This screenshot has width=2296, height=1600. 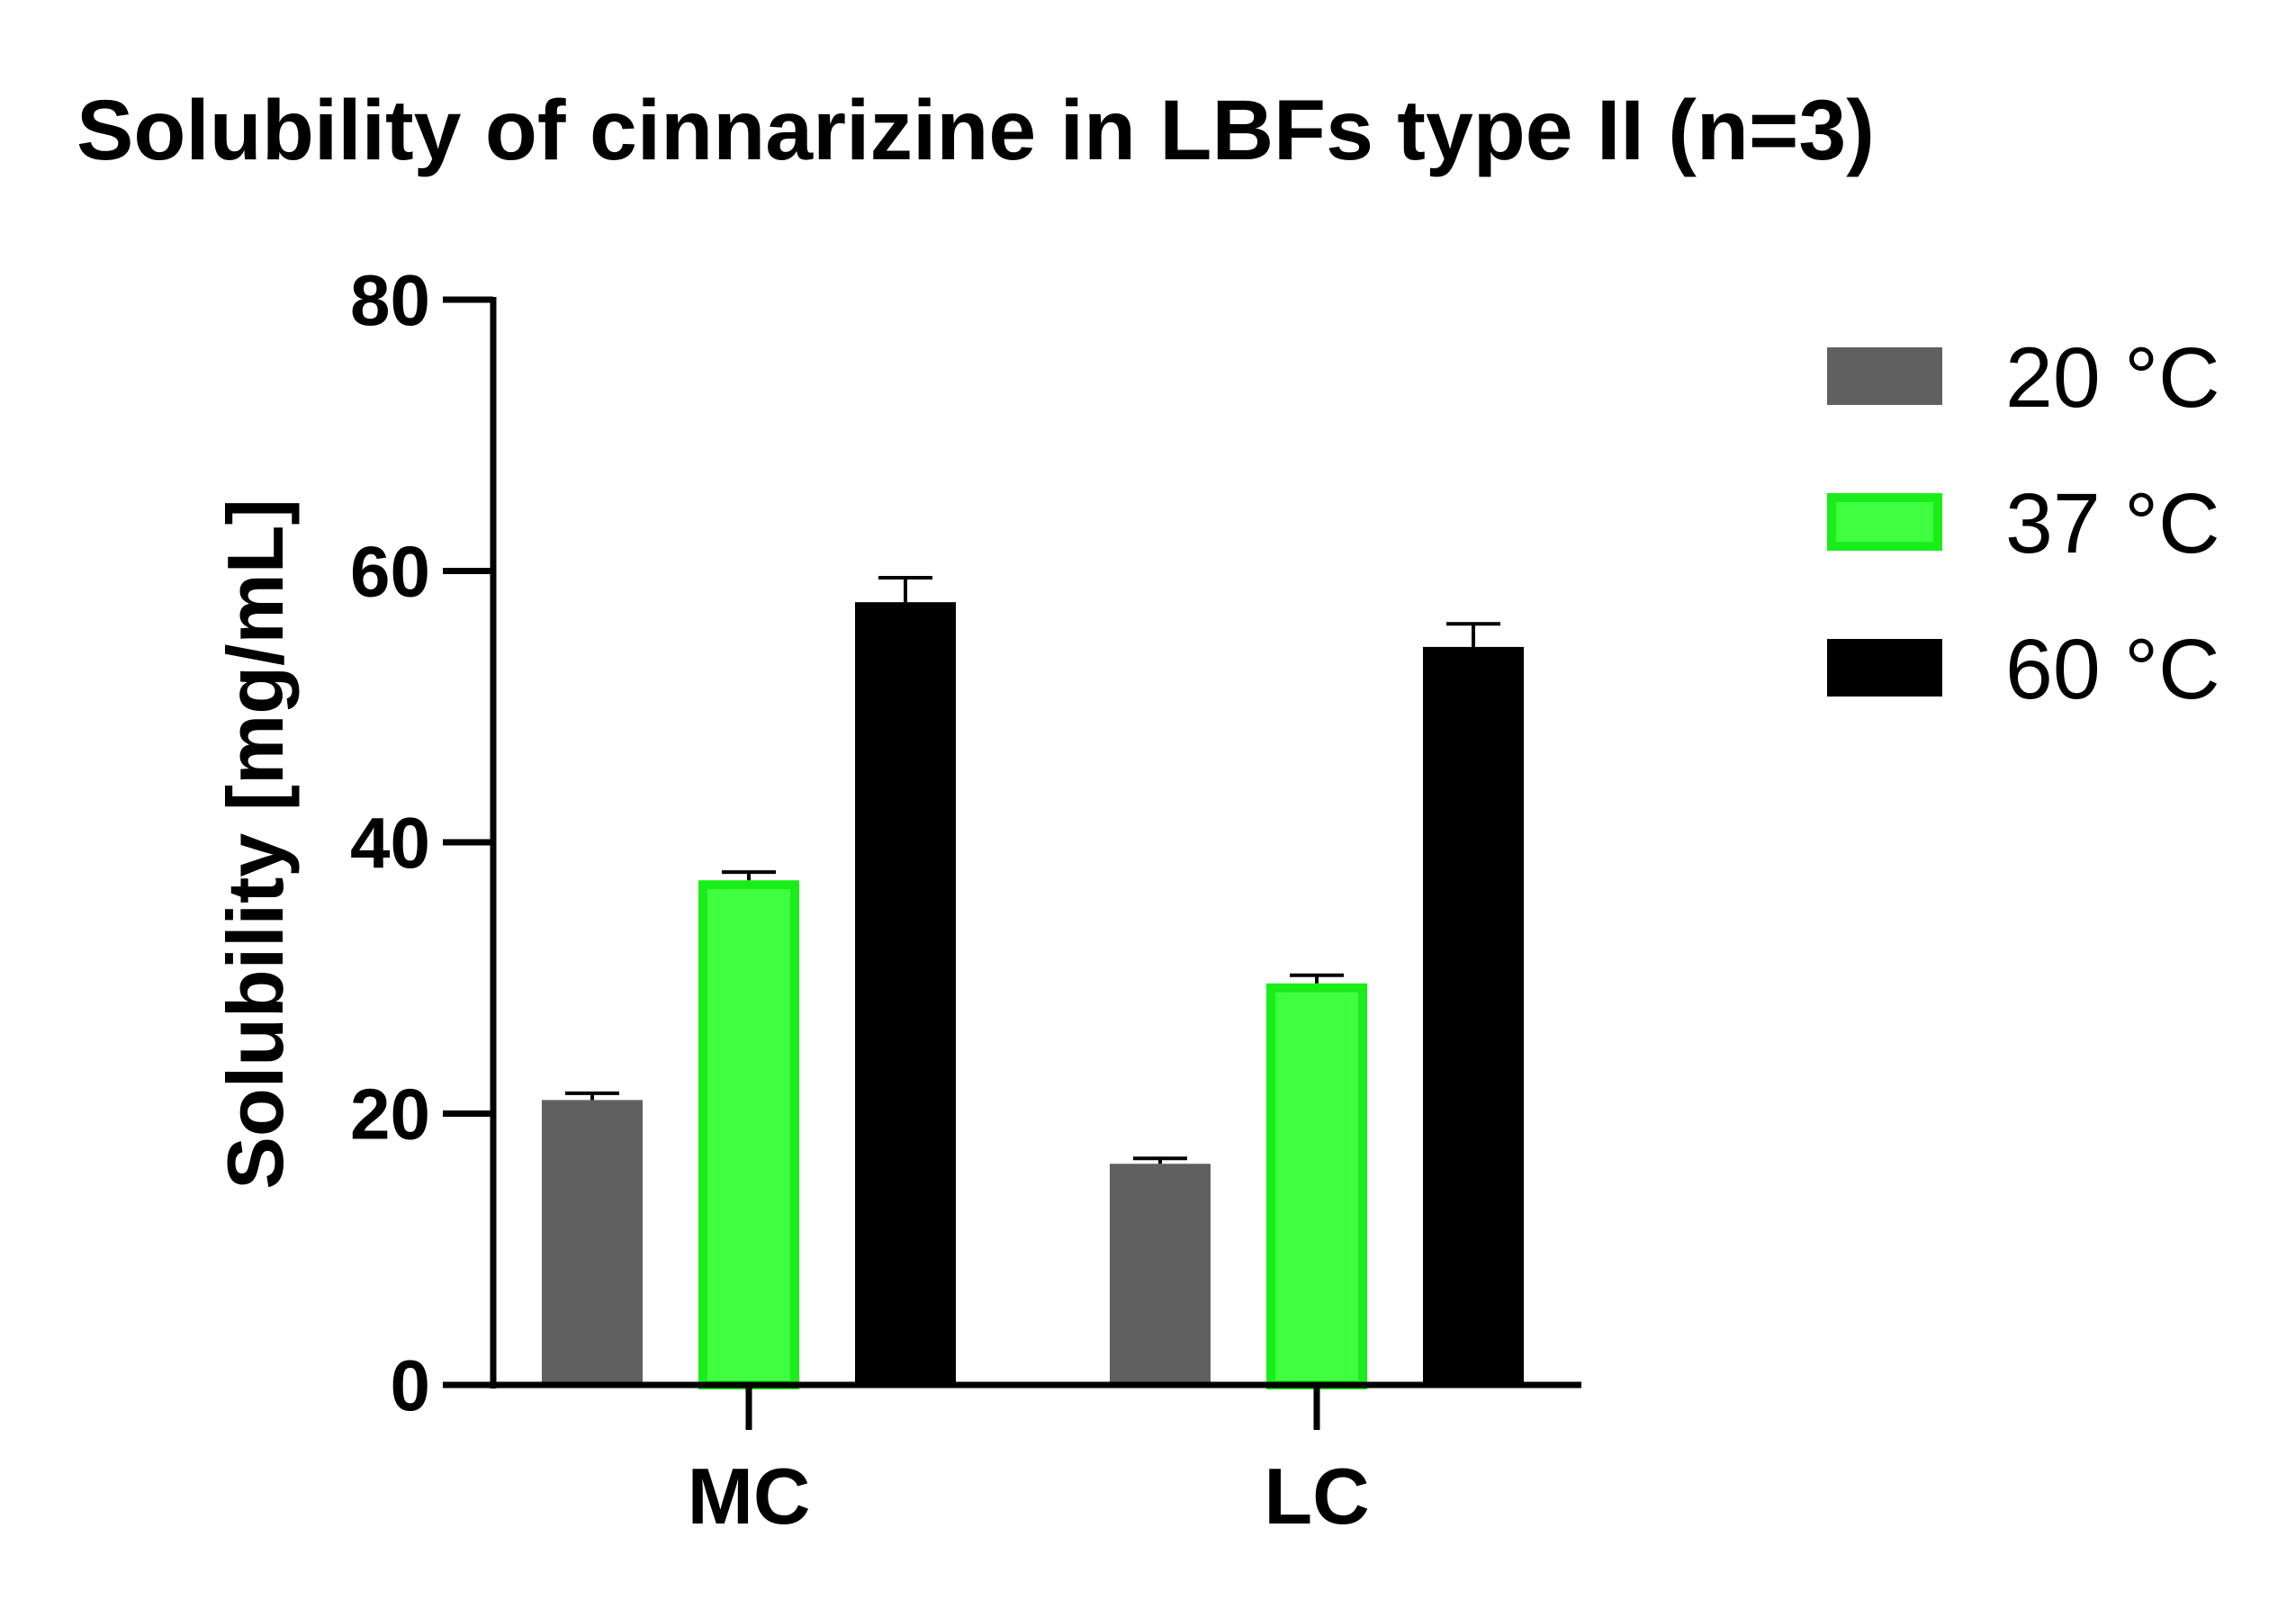 What do you see at coordinates (390, 572) in the screenshot?
I see `y-tick-label-60: 60` at bounding box center [390, 572].